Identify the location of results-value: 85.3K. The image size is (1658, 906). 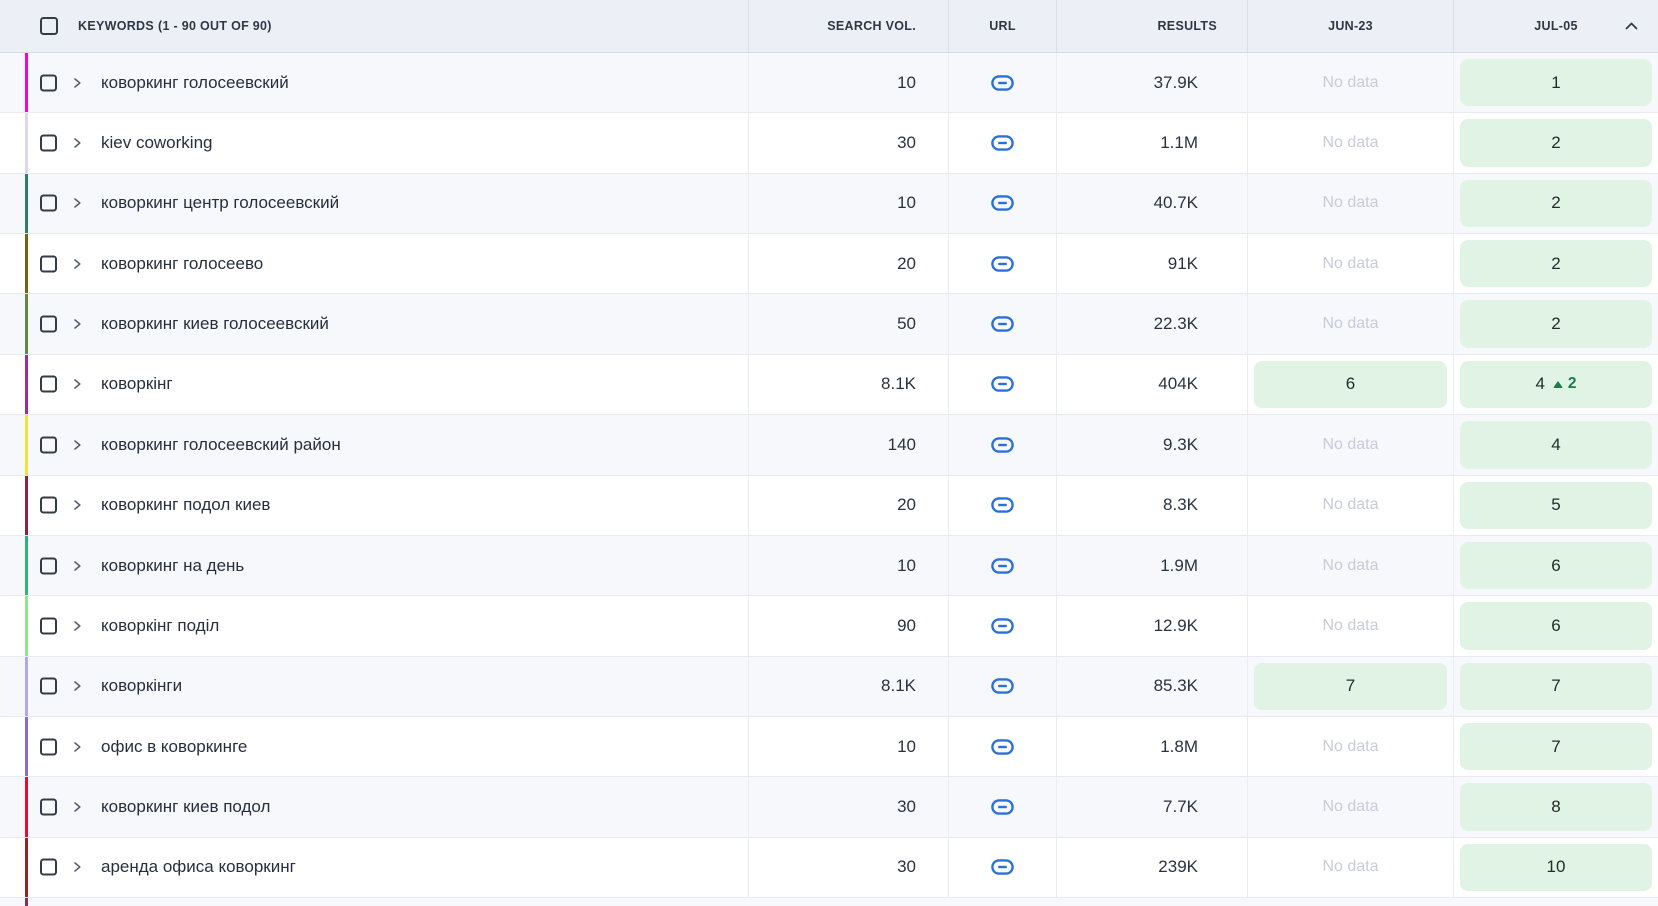
(1175, 686).